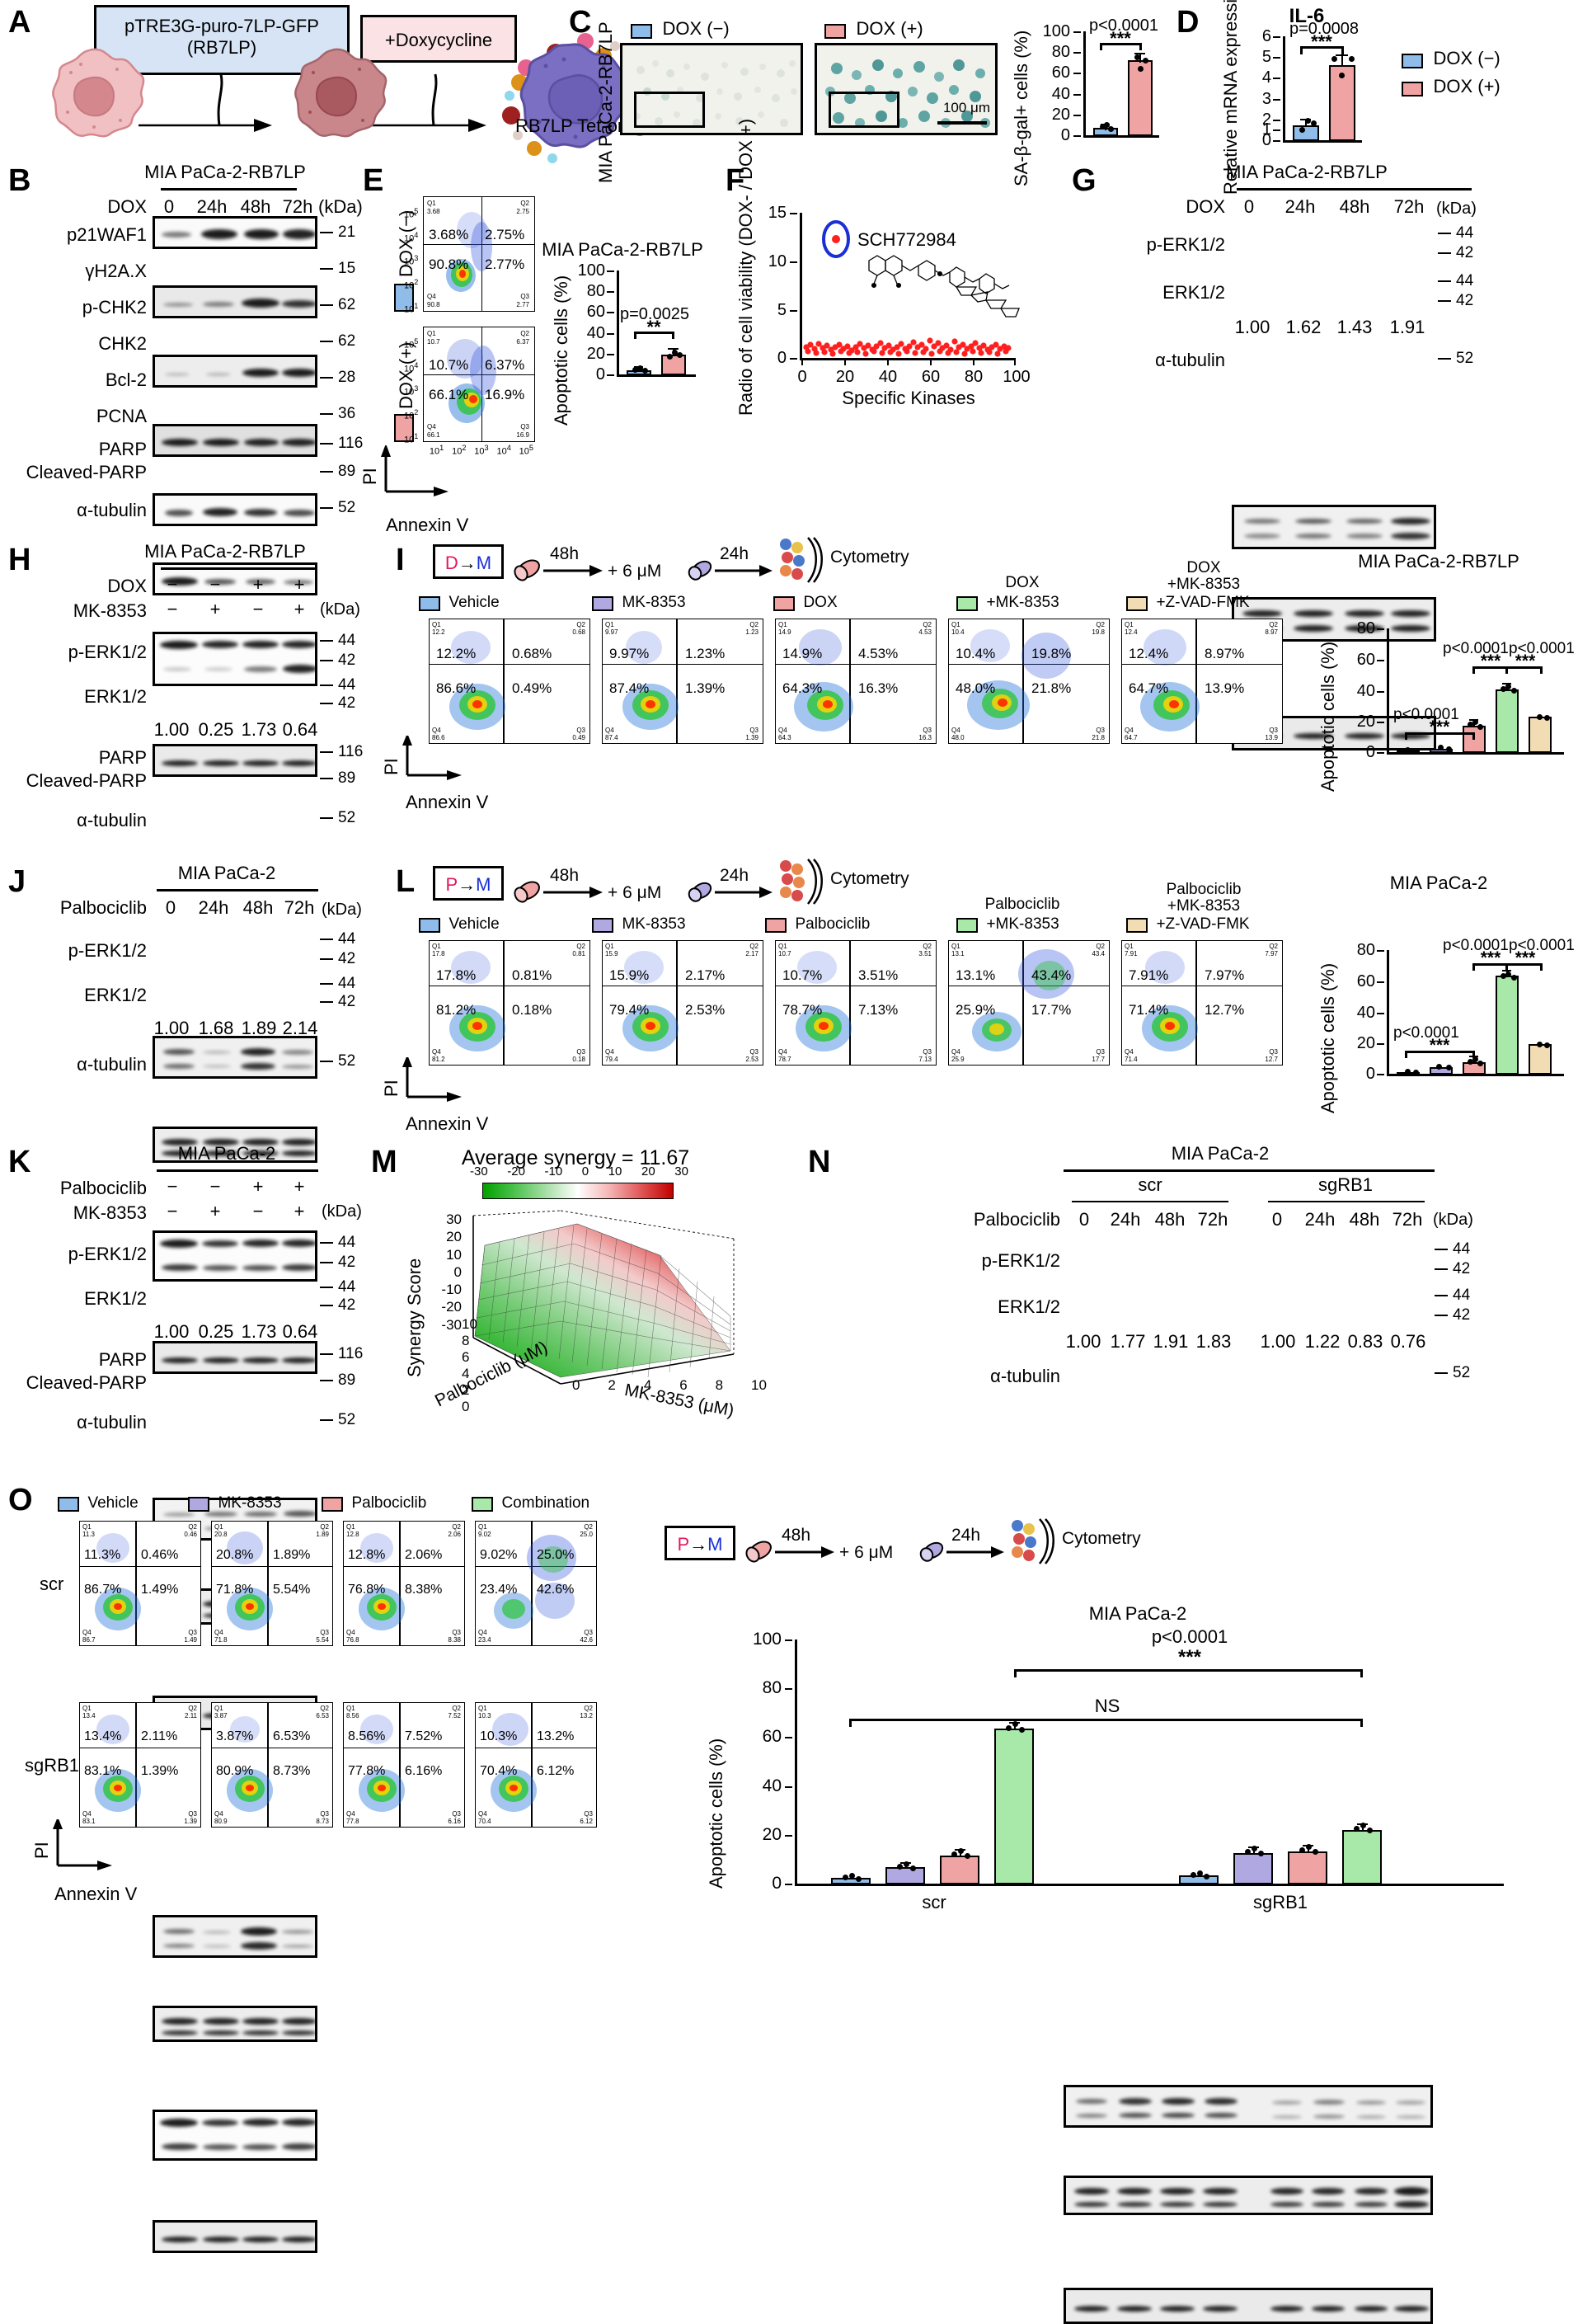 This screenshot has height=2324, width=1578. Describe the element at coordinates (347, 939) in the screenshot. I see `panel-j-mw-perk-44: 44` at that location.